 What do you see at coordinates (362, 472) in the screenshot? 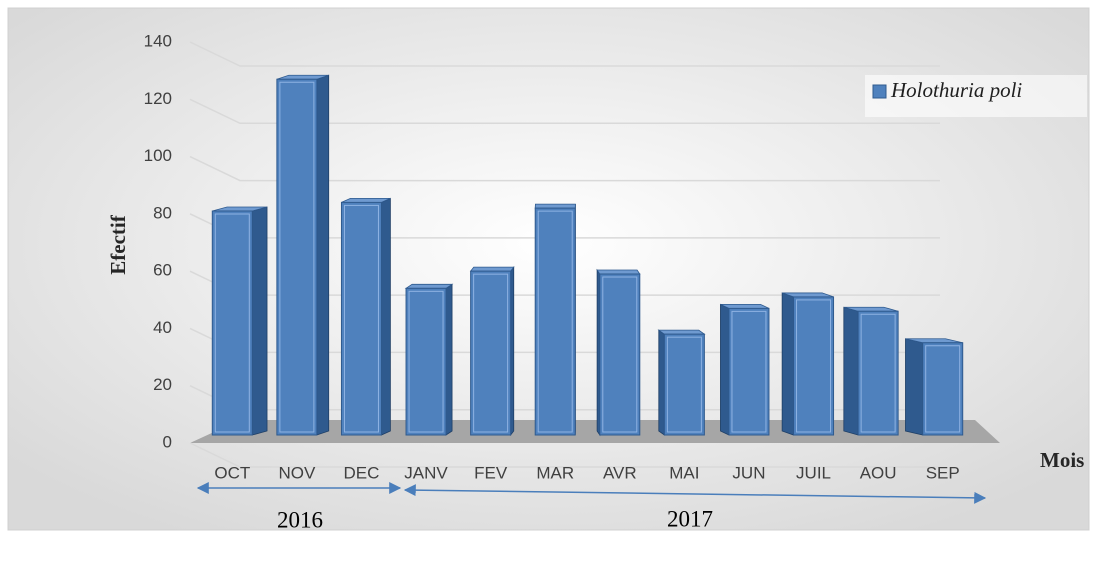
I see `x-tick-label: DEC` at bounding box center [362, 472].